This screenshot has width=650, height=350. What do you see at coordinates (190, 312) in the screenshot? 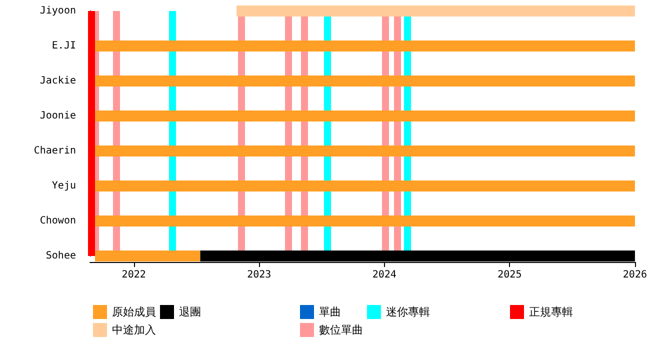
I see `legend-label: 退團` at bounding box center [190, 312].